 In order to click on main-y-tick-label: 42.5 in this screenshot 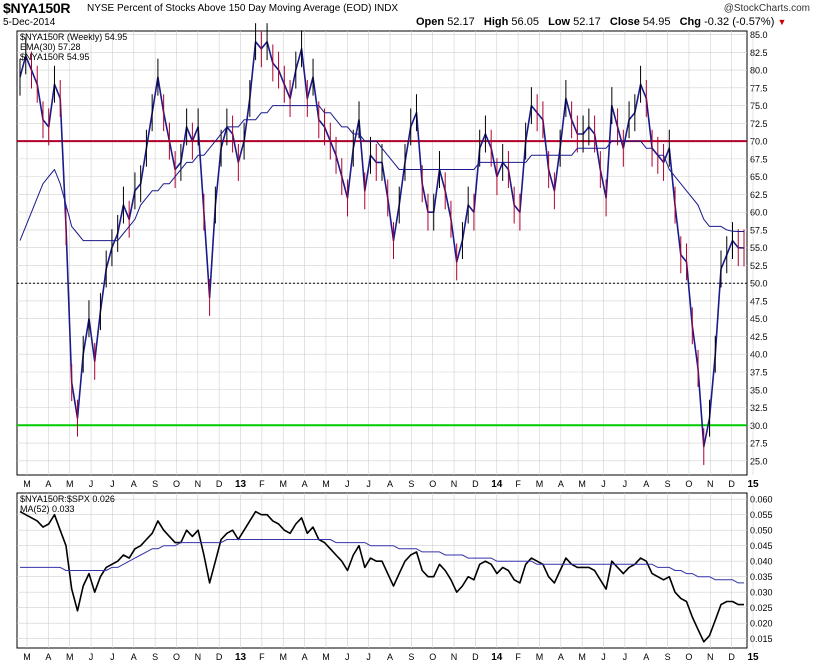, I will do `click(759, 337)`.